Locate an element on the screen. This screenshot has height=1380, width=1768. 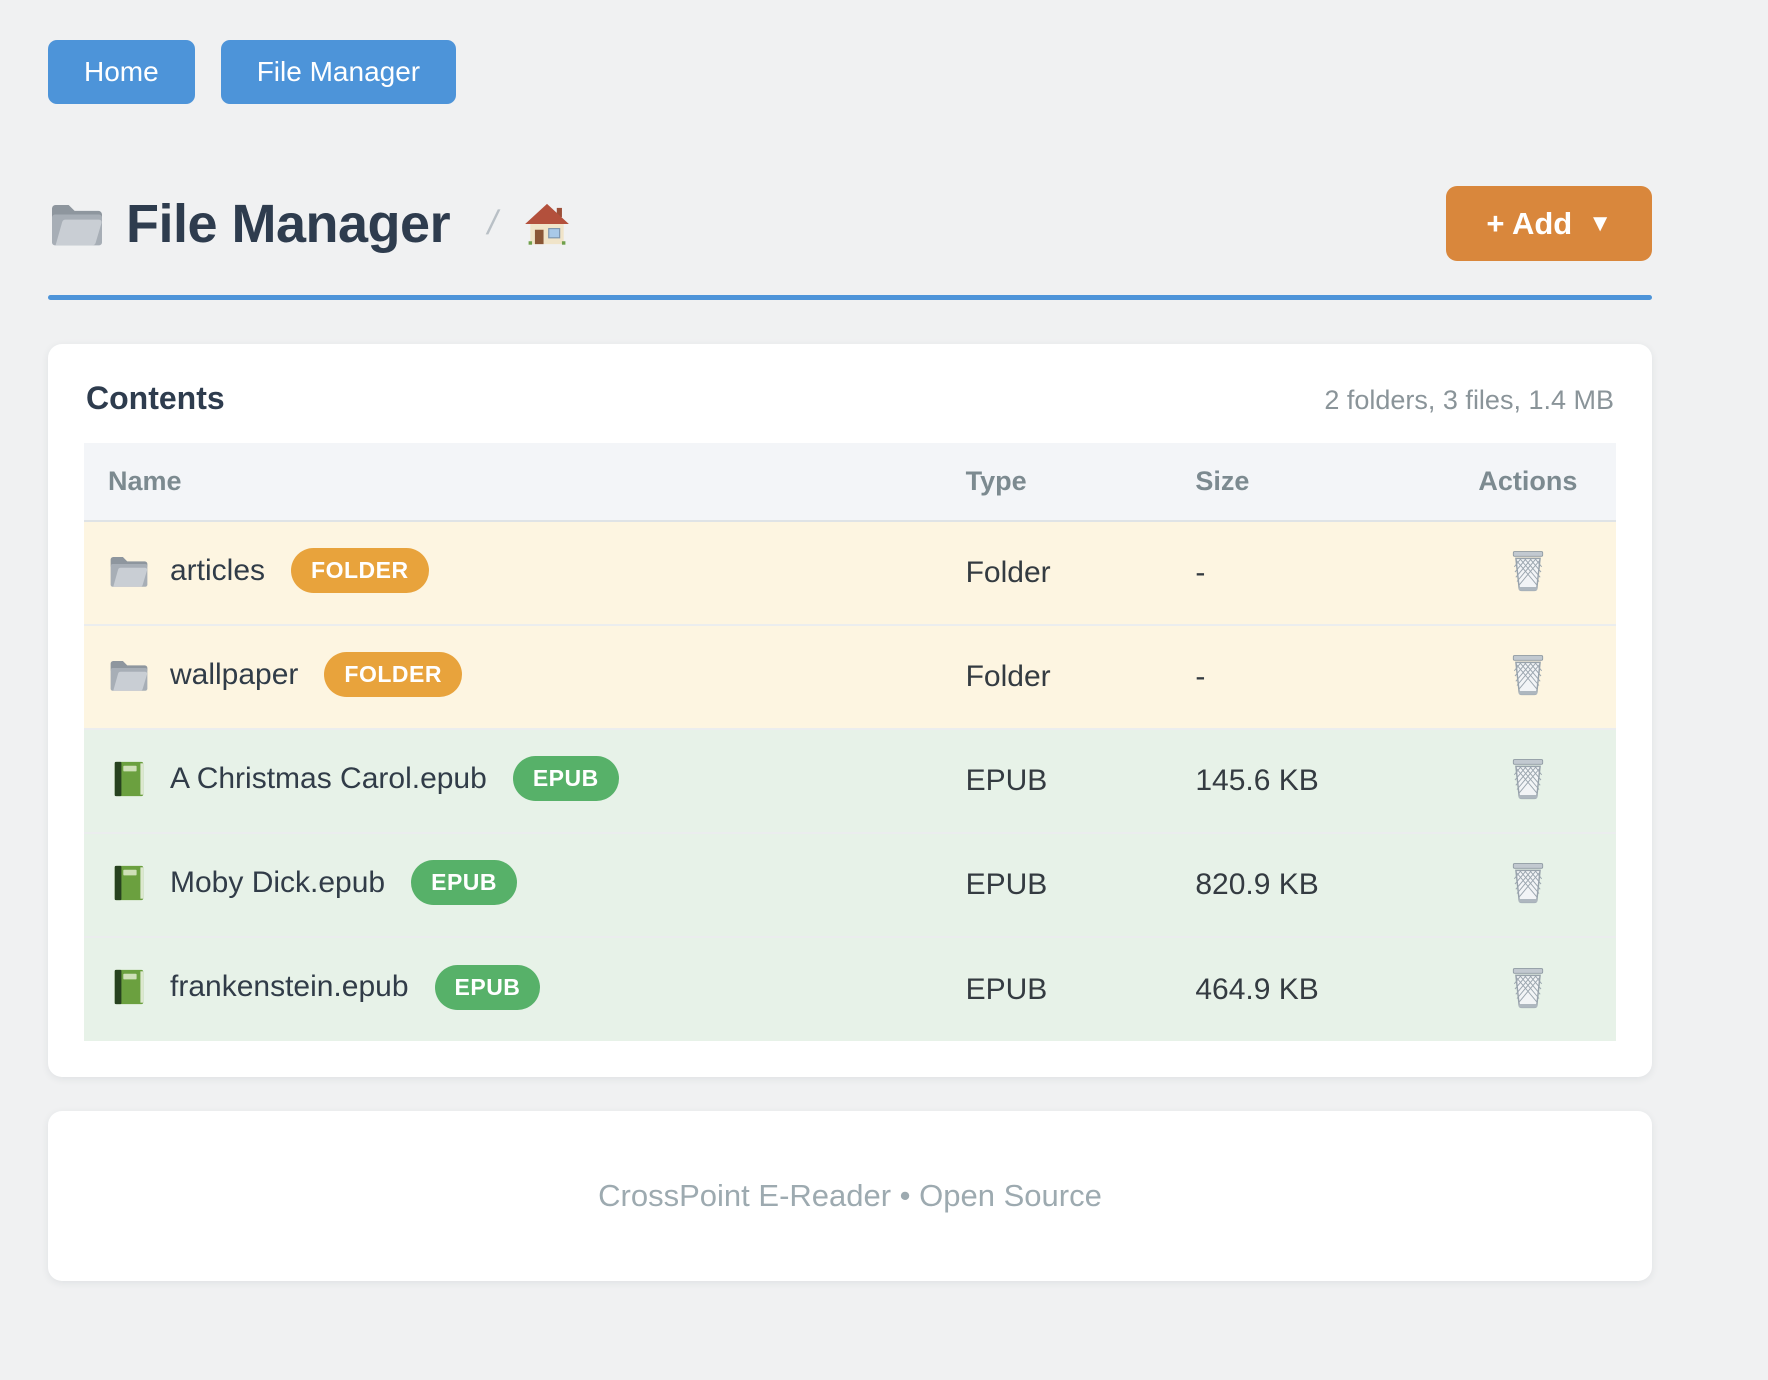
table-header-row: Name Type Size Actions is located at coordinates (850, 482).